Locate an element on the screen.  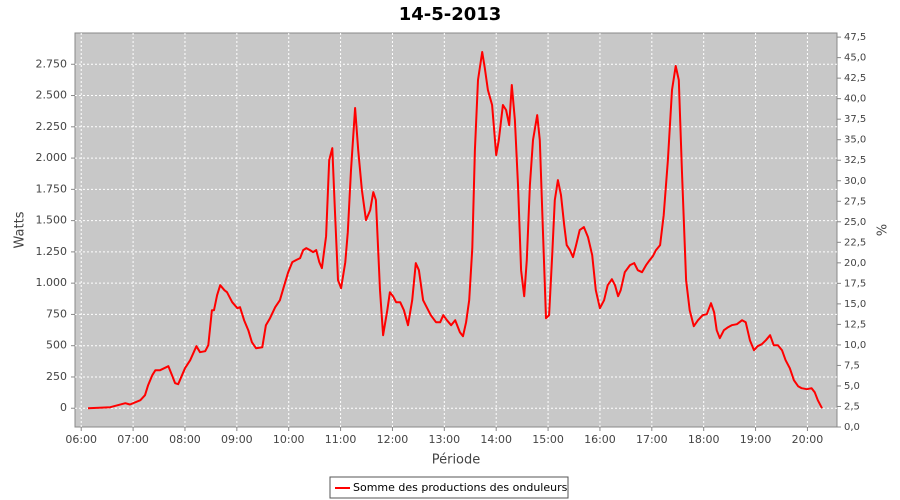
x-tick-label: 19:00 is located at coordinates (756, 439).